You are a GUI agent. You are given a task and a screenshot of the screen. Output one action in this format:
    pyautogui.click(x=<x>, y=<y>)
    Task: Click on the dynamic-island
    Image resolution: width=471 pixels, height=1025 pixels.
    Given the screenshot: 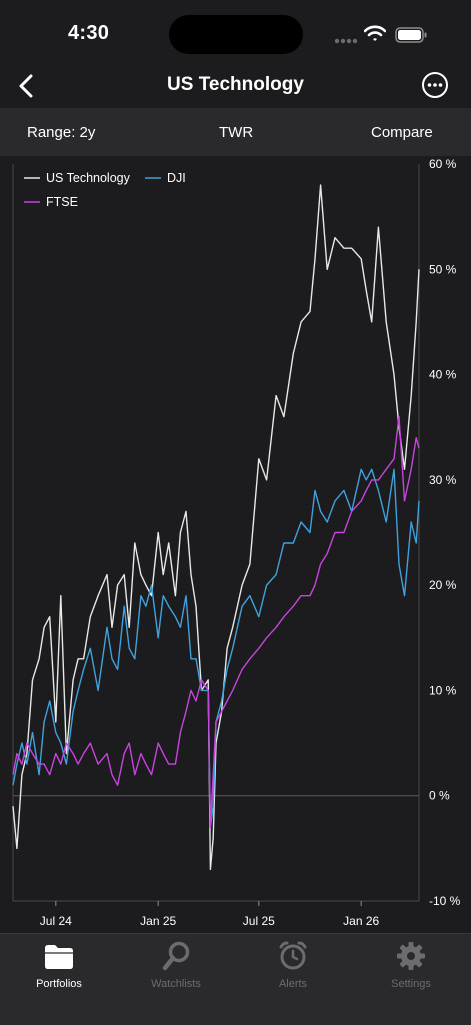 What is the action you would take?
    pyautogui.click(x=236, y=34)
    